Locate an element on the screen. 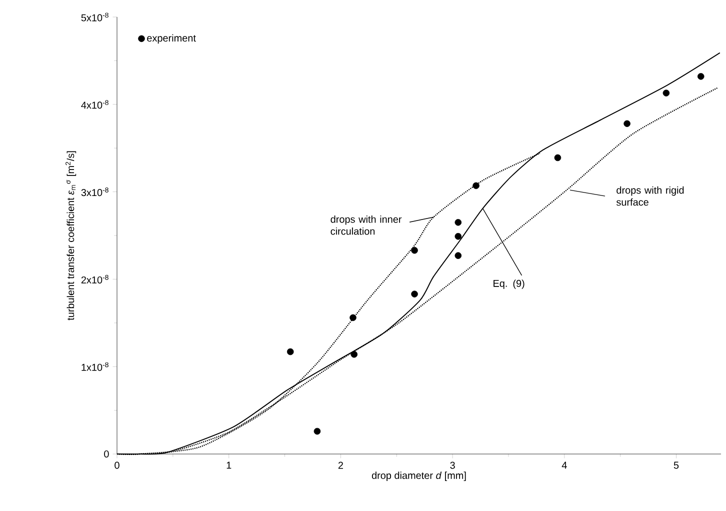 This screenshot has width=726, height=511. x-tick-label: 4 is located at coordinates (564, 465).